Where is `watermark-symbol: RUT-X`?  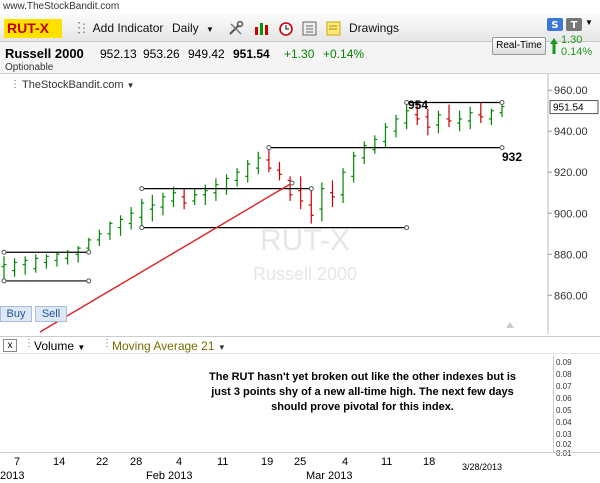
watermark-symbol: RUT-X is located at coordinates (305, 240).